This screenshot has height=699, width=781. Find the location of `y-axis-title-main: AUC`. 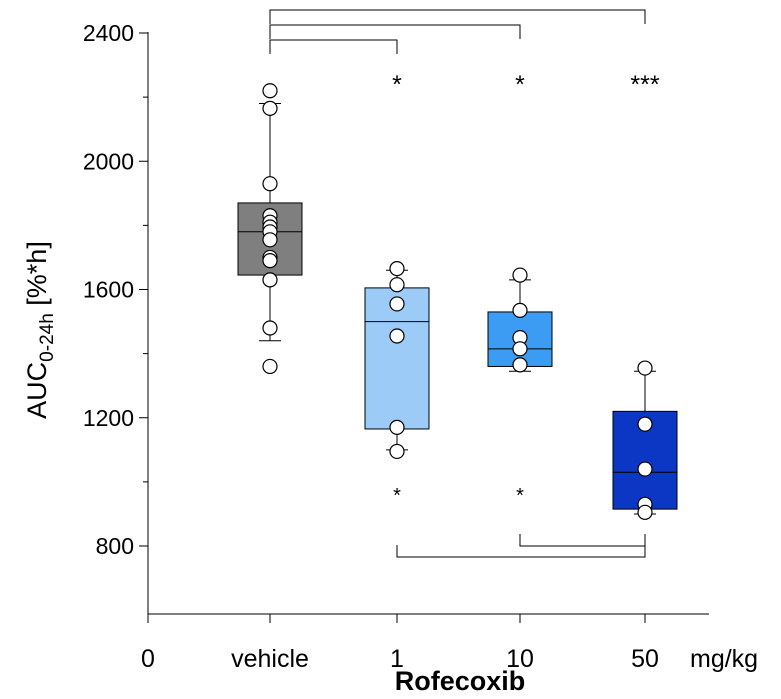

y-axis-title-main: AUC is located at coordinates (37, 390).